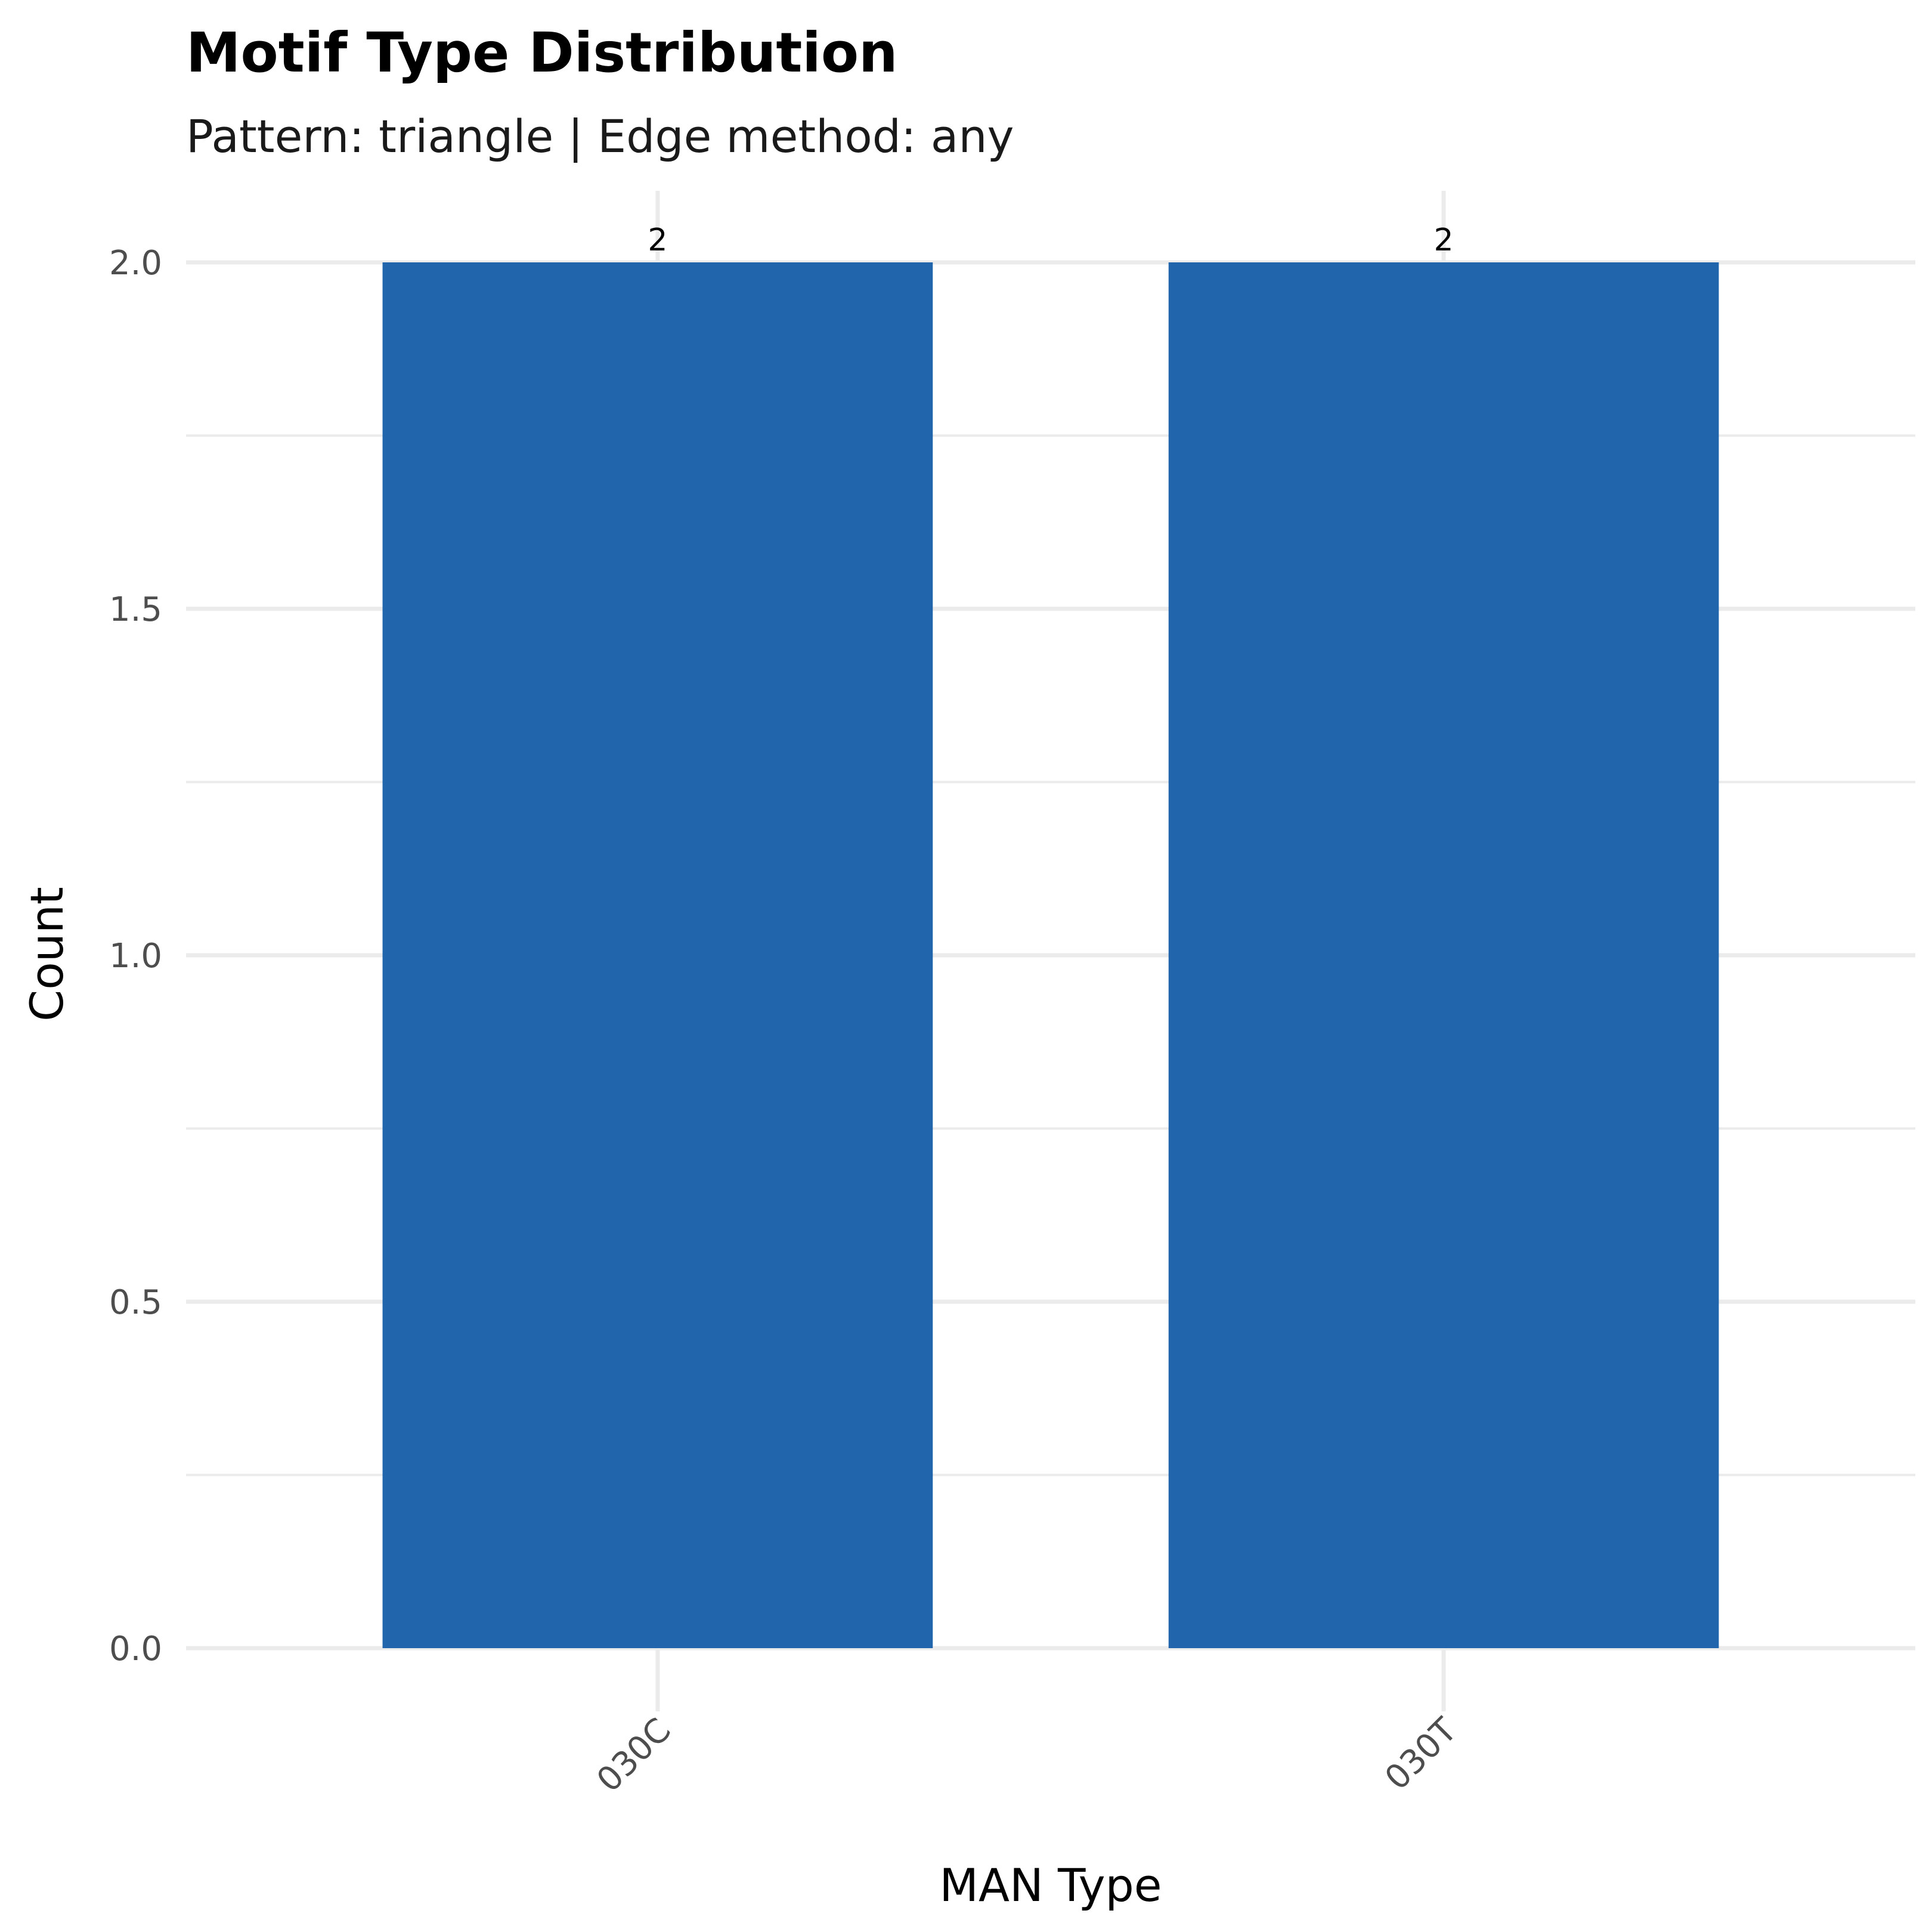  What do you see at coordinates (47, 954) in the screenshot?
I see `y-axis-title: Count` at bounding box center [47, 954].